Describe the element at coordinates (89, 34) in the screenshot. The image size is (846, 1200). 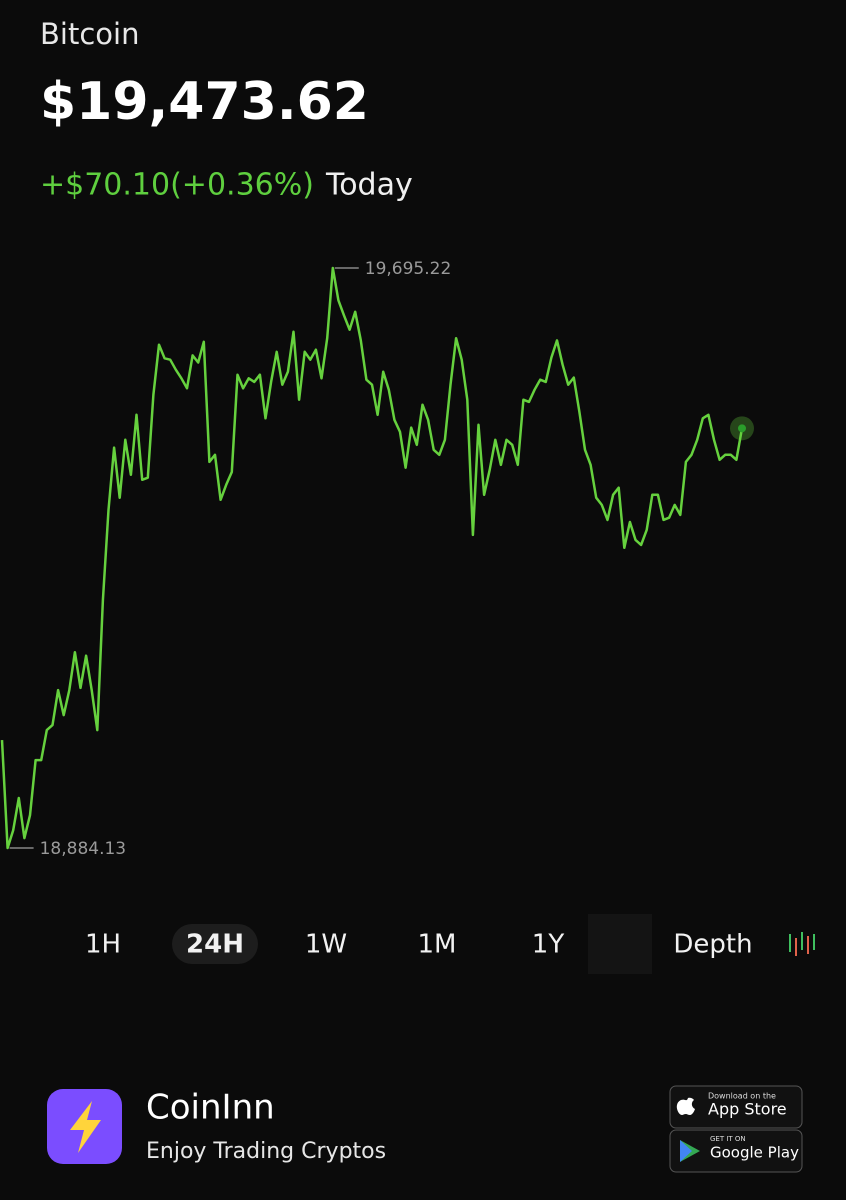
I see `coin-name: Bitcoin` at that location.